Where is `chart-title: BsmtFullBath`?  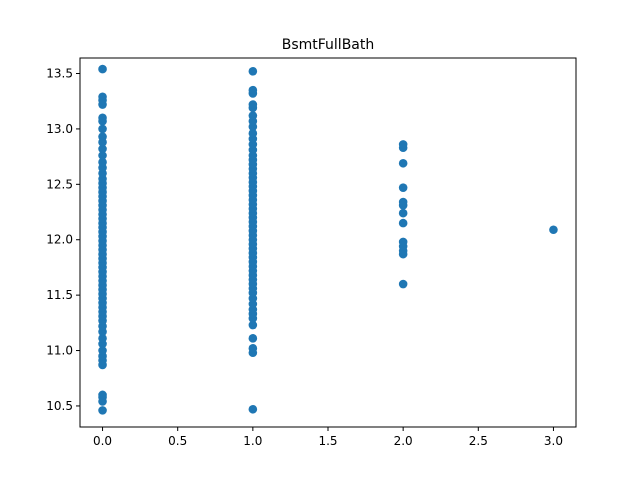 chart-title: BsmtFullBath is located at coordinates (328, 45).